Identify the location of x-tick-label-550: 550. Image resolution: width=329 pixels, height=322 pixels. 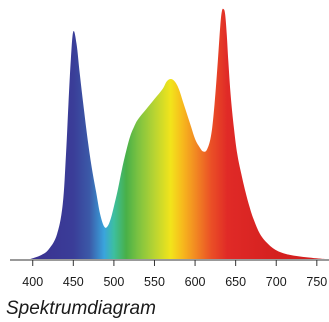
(154, 282).